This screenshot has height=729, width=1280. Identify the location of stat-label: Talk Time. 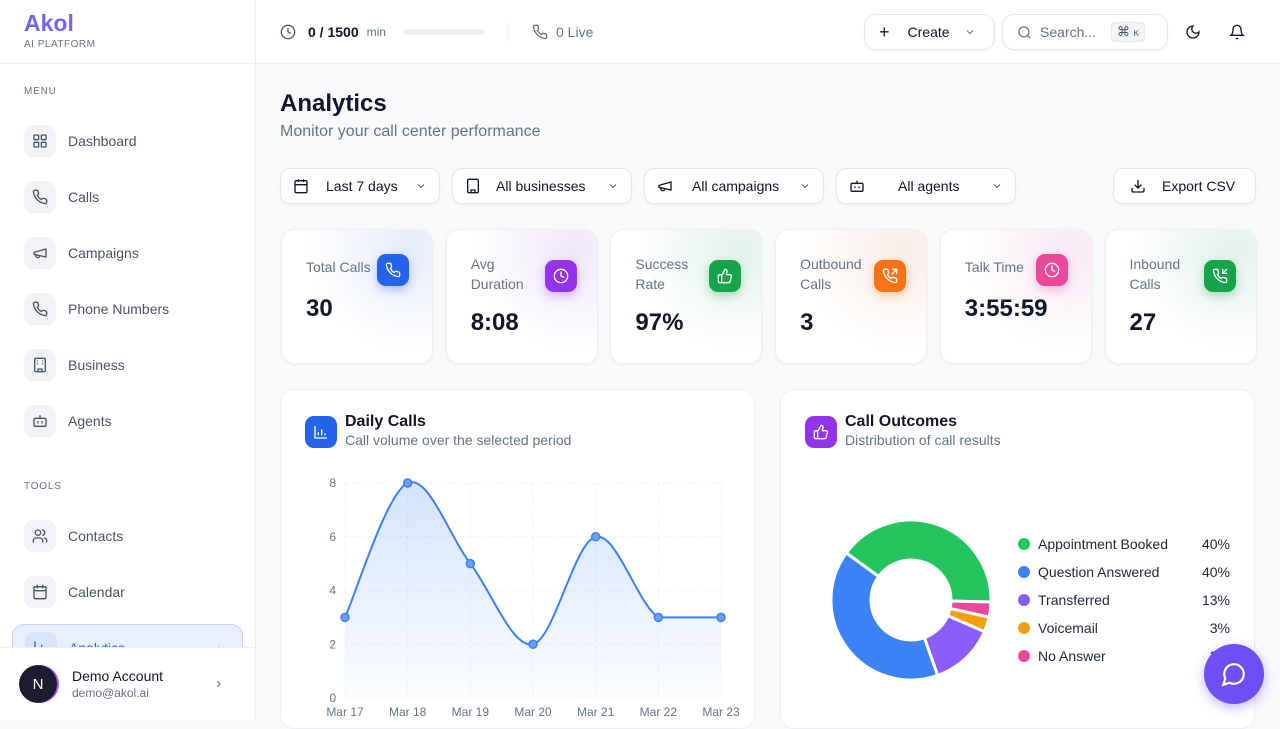
(994, 267).